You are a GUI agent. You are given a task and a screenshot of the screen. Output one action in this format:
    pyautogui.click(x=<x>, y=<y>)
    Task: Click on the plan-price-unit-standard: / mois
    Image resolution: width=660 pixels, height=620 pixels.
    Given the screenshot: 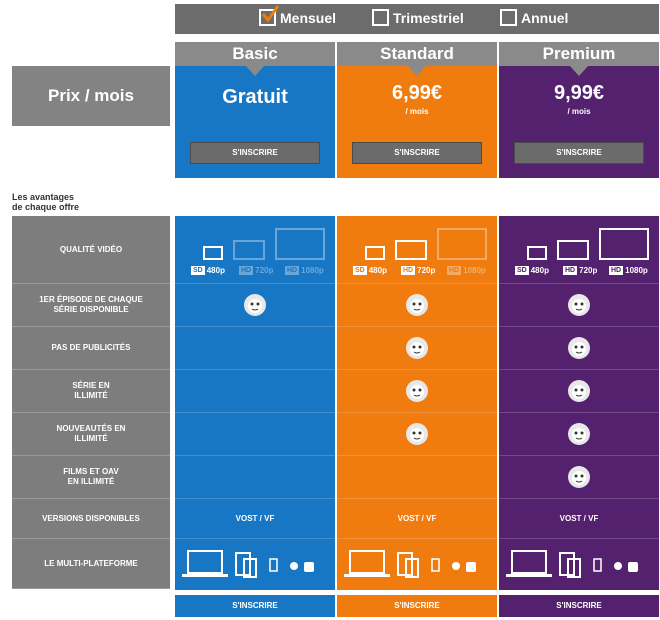 What is the action you would take?
    pyautogui.click(x=417, y=111)
    